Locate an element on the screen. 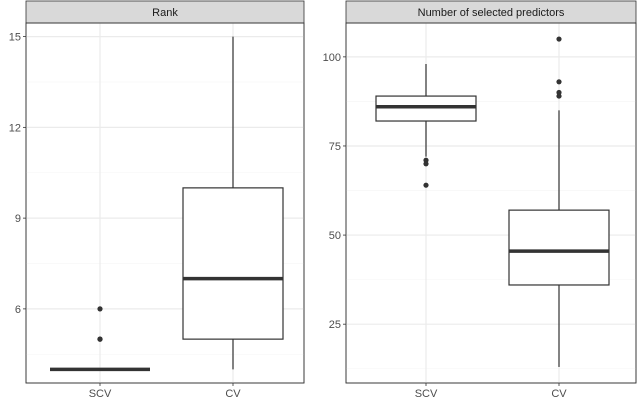 Image resolution: width=640 pixels, height=400 pixels. facet-title: Number of selected predictors is located at coordinates (491, 13).